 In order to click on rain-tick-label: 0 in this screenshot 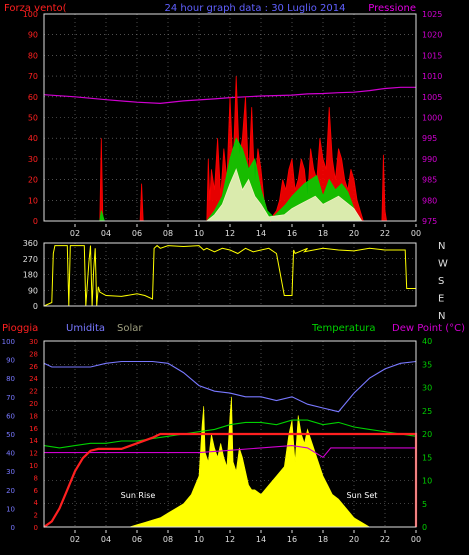, I will do `click(13, 528)`.